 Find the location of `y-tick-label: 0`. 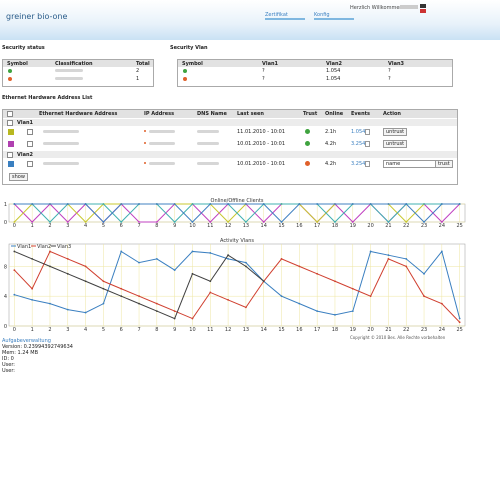

y-tick-label: 0 is located at coordinates (5, 327).